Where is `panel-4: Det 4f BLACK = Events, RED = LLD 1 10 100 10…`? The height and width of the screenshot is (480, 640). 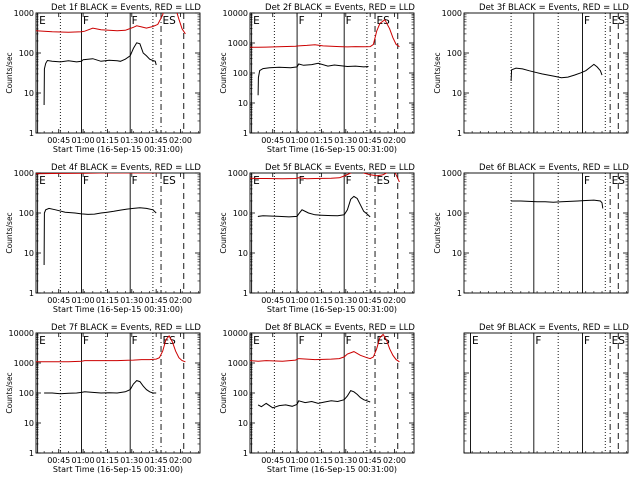 panel-4: Det 4f BLACK = Events, RED = LLD 1 10 100 10… is located at coordinates (103, 238).